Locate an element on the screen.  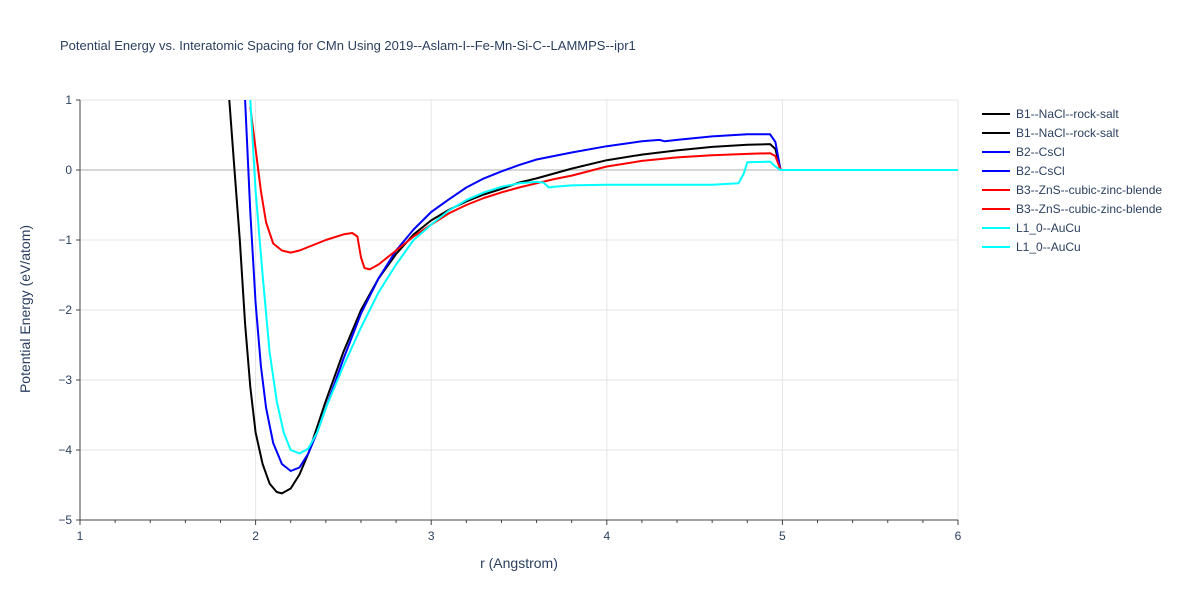
x-tick-label: 5 is located at coordinates (782, 536).